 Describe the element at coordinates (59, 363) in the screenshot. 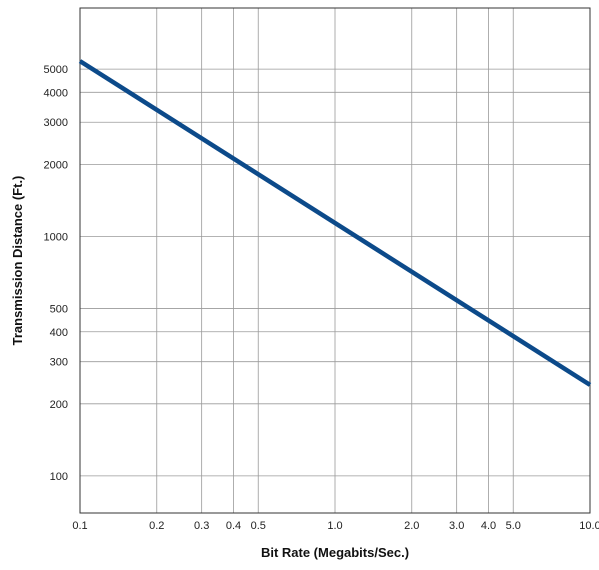

I see `y-tick-label: 300` at that location.